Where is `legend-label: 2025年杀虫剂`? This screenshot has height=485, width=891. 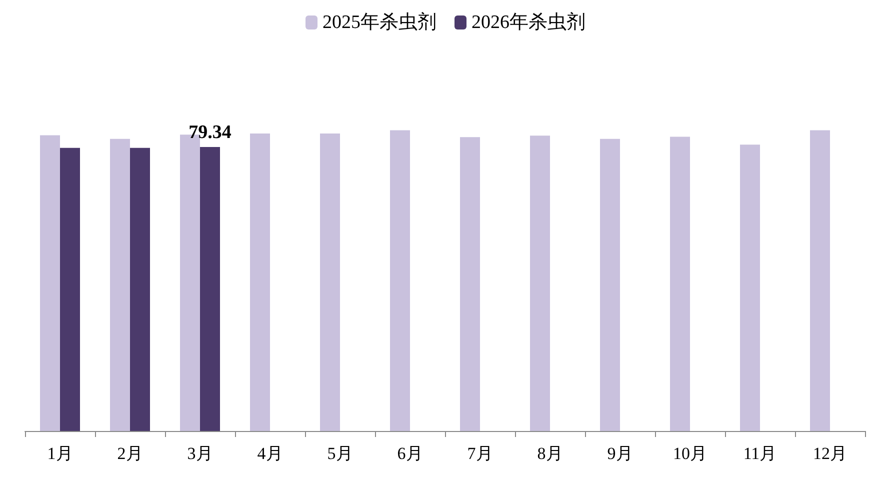 legend-label: 2025年杀虫剂 is located at coordinates (379, 22).